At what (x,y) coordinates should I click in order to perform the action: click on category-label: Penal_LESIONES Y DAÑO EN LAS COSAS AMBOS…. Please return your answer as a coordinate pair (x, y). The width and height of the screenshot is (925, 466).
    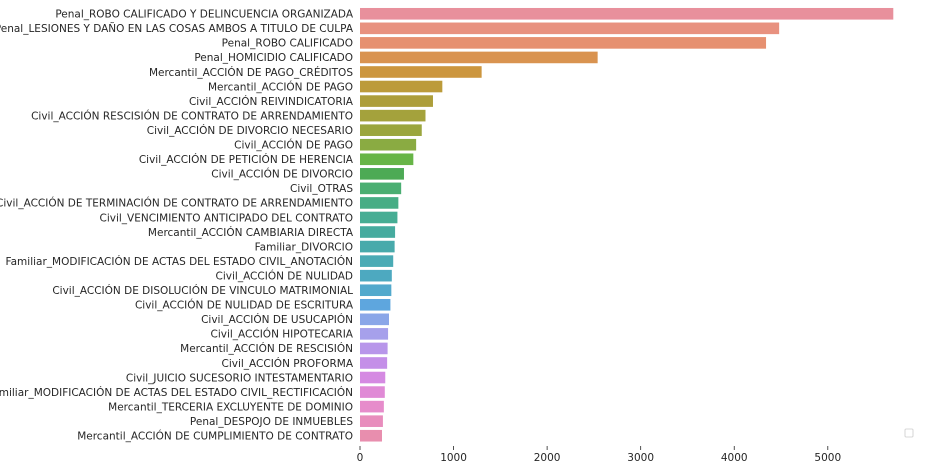
    Looking at the image, I should click on (177, 28).